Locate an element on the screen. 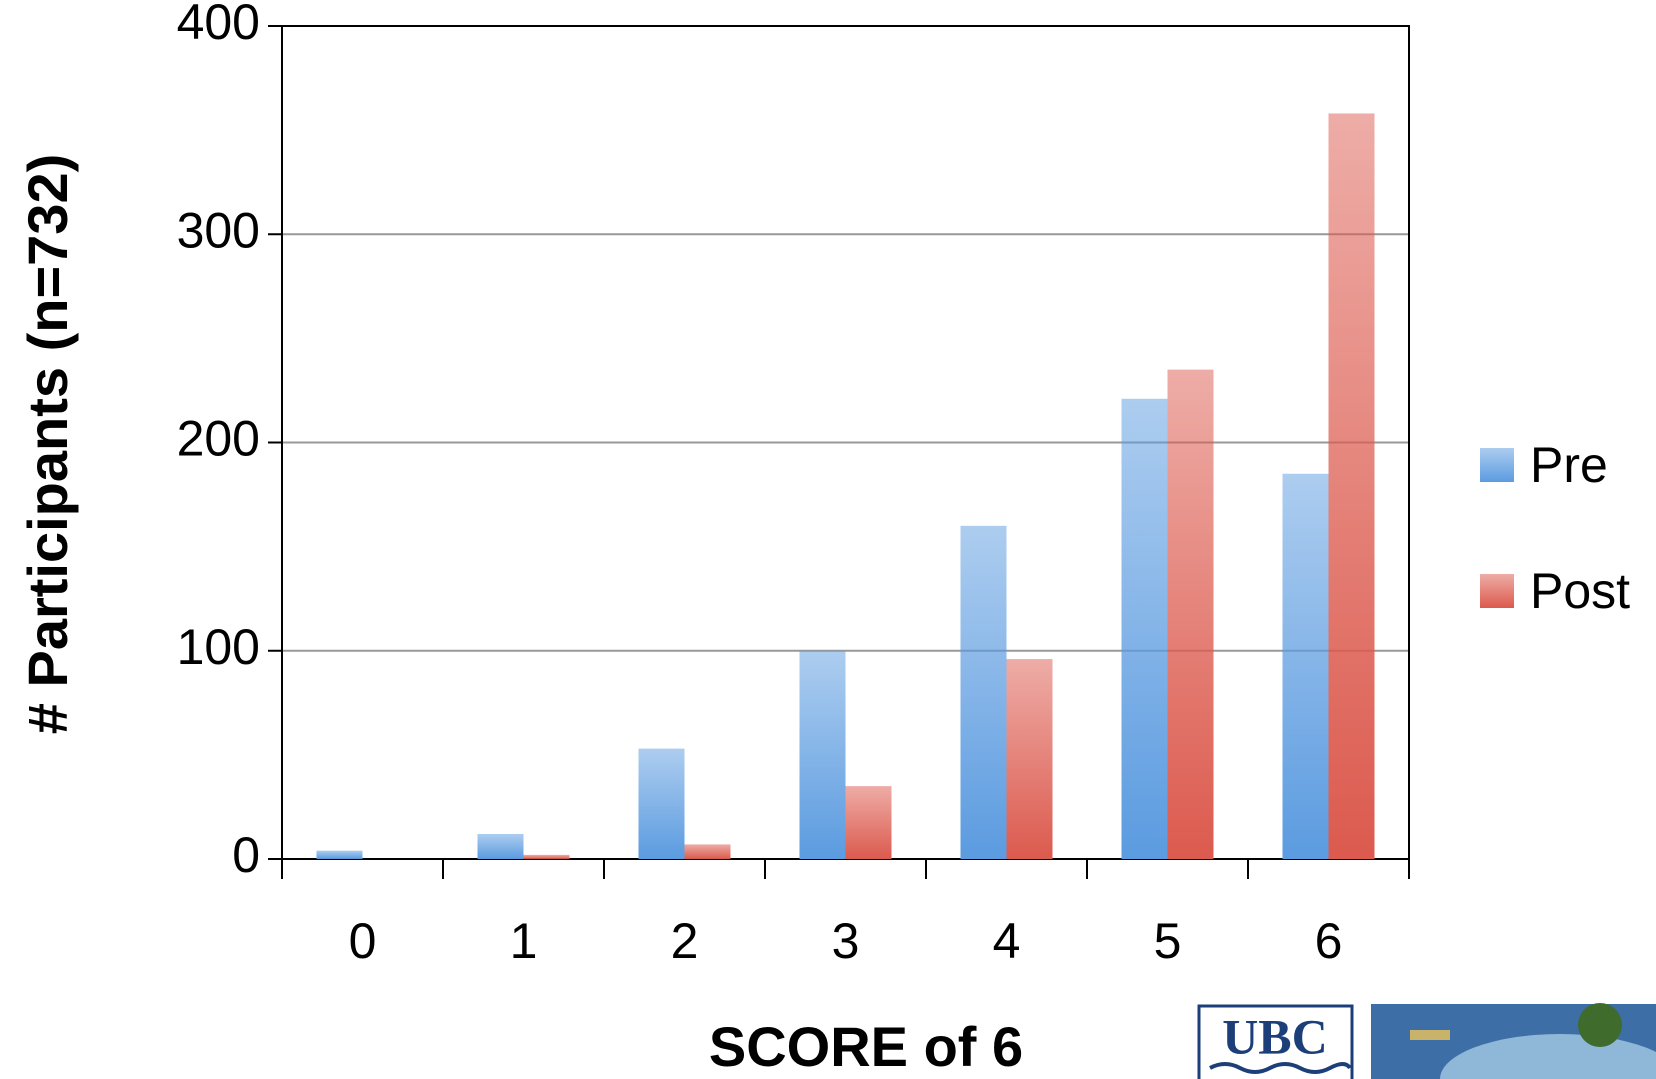  y-tick-label: 400 is located at coordinates (218, 25).